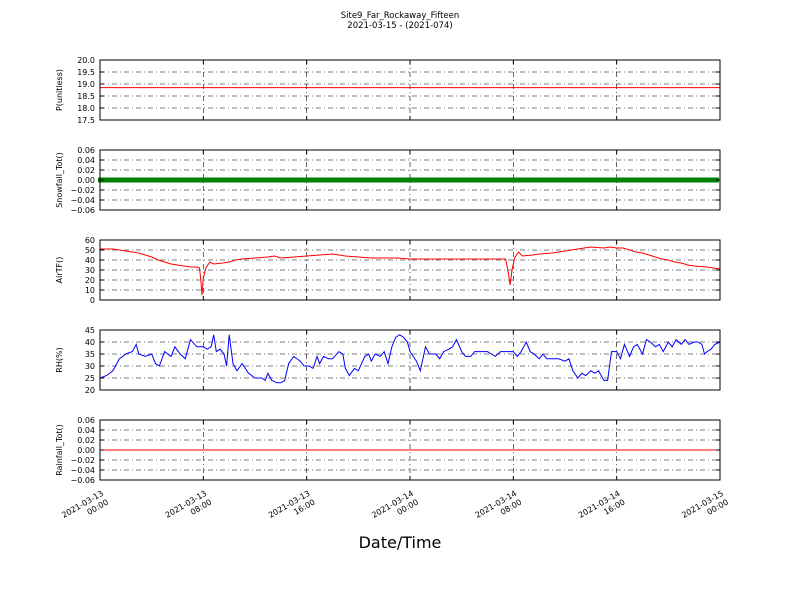  Describe the element at coordinates (90, 250) in the screenshot. I see `panel-3-ytick-label: 50` at that location.